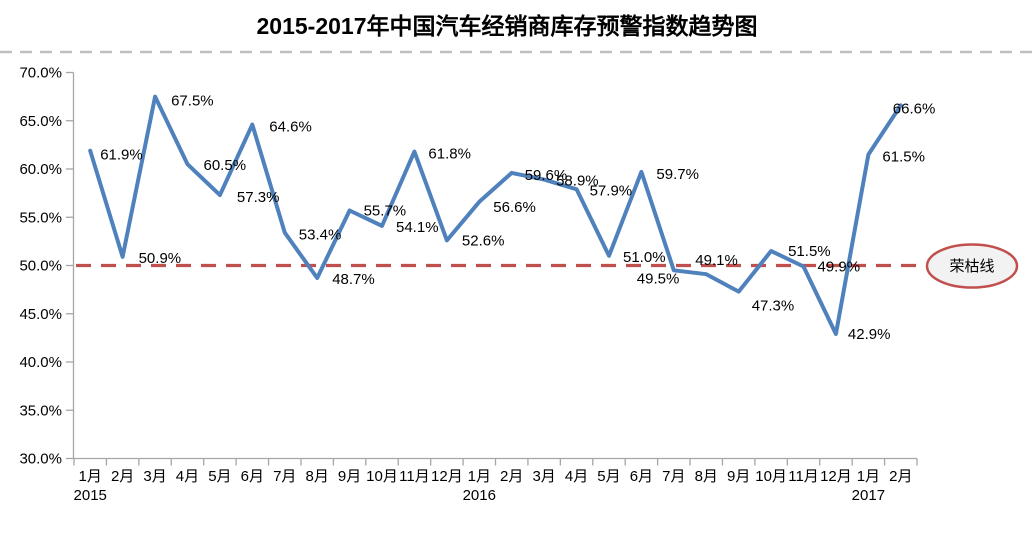 The image size is (1033, 547). I want to click on reference-line-label: 荣枯线, so click(971, 266).